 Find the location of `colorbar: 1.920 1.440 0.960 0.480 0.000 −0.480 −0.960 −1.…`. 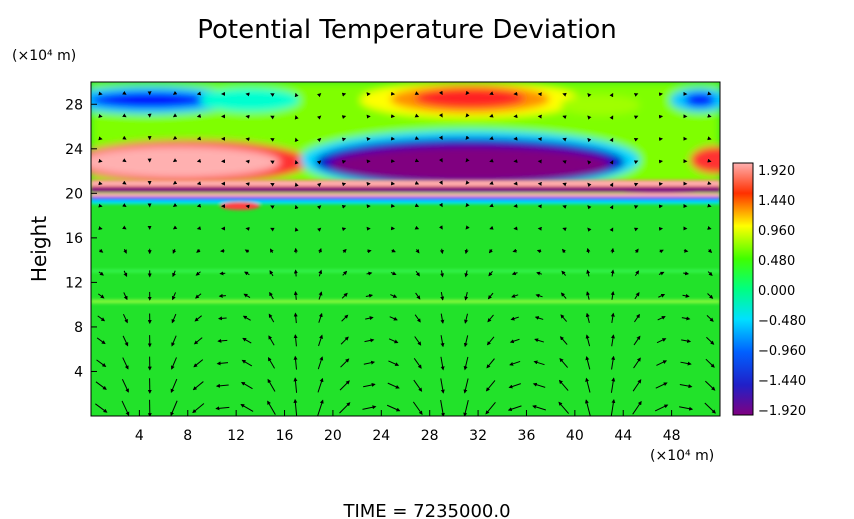

colorbar: 1.920 1.440 0.960 0.480 0.000 −0.480 −0.960 −1.… is located at coordinates (769, 290).